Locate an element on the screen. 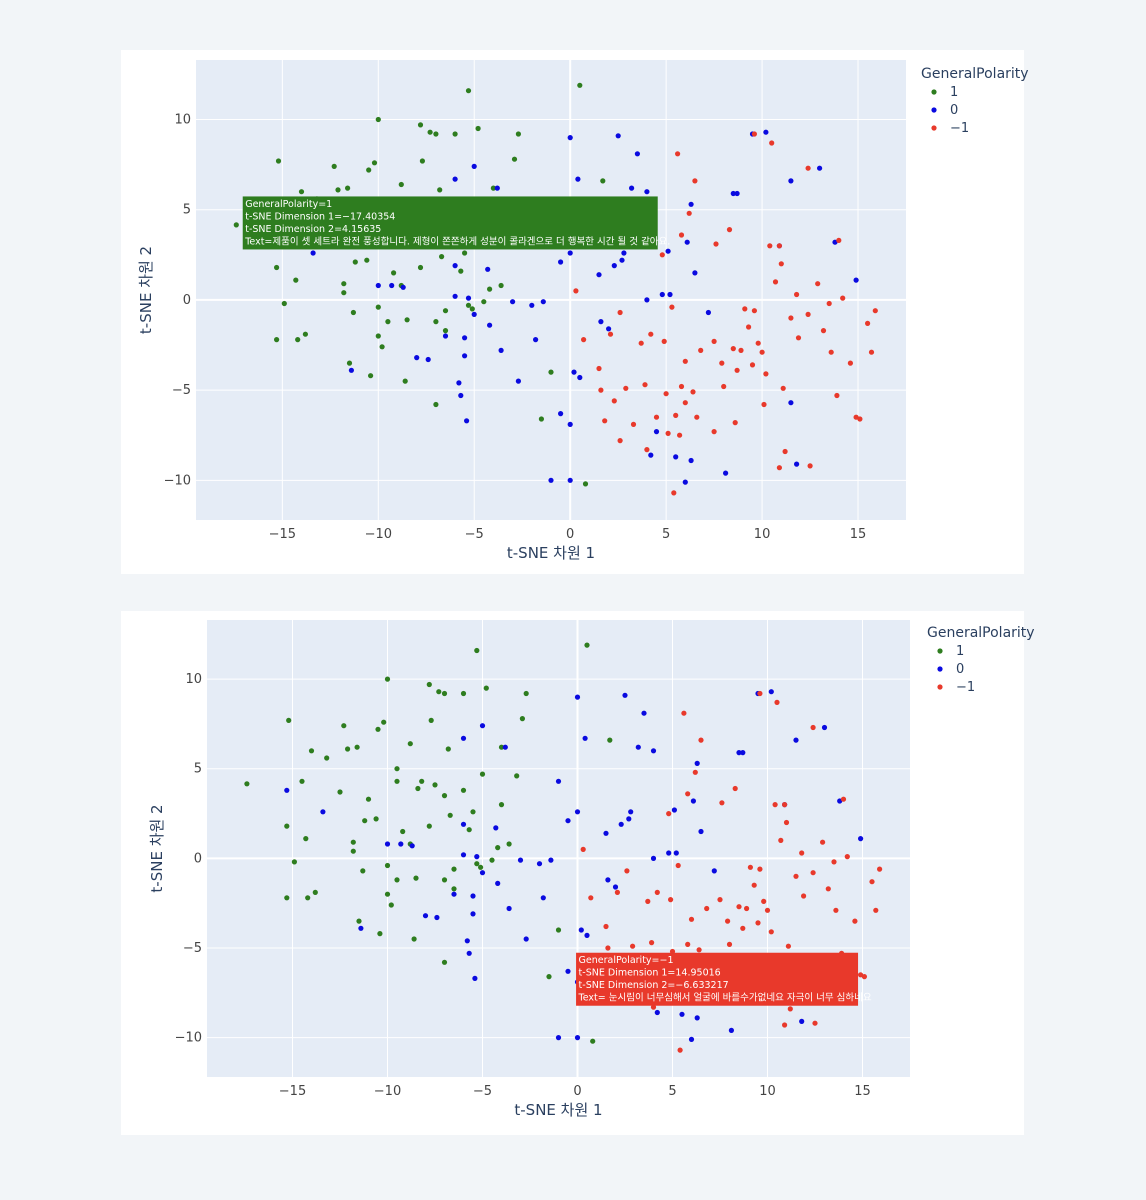 The height and width of the screenshot is (1200, 1146). legend-label: −1 is located at coordinates (965, 687).